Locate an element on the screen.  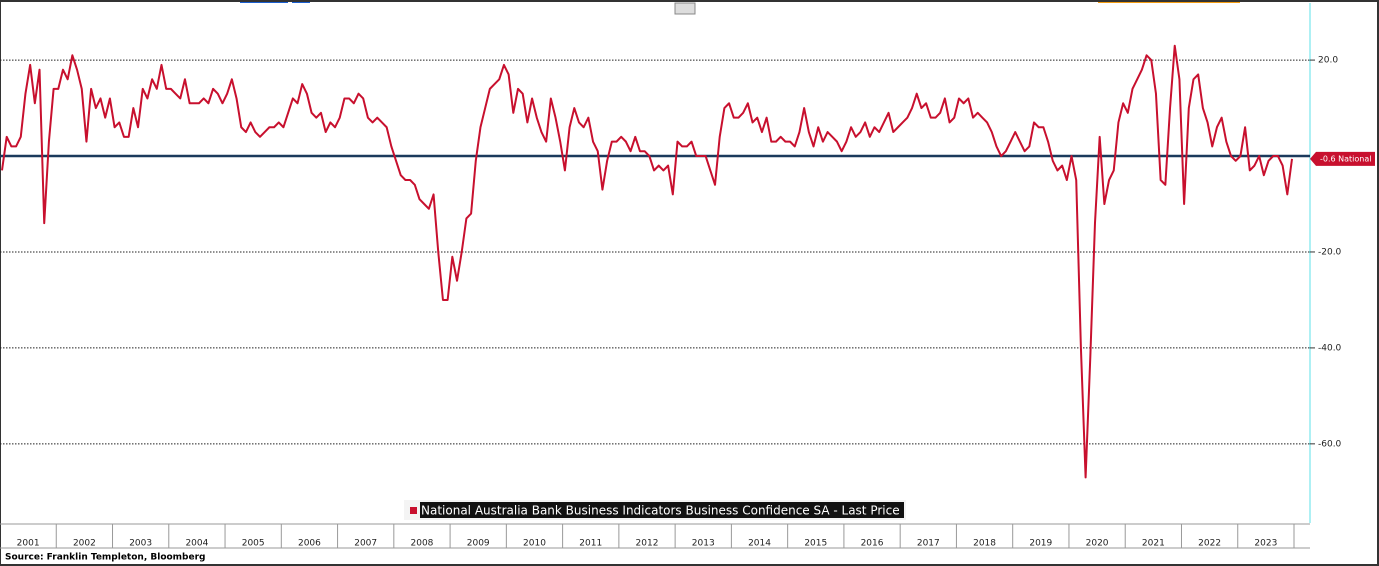
last-value-tag-bg is located at coordinates (1342, 158).